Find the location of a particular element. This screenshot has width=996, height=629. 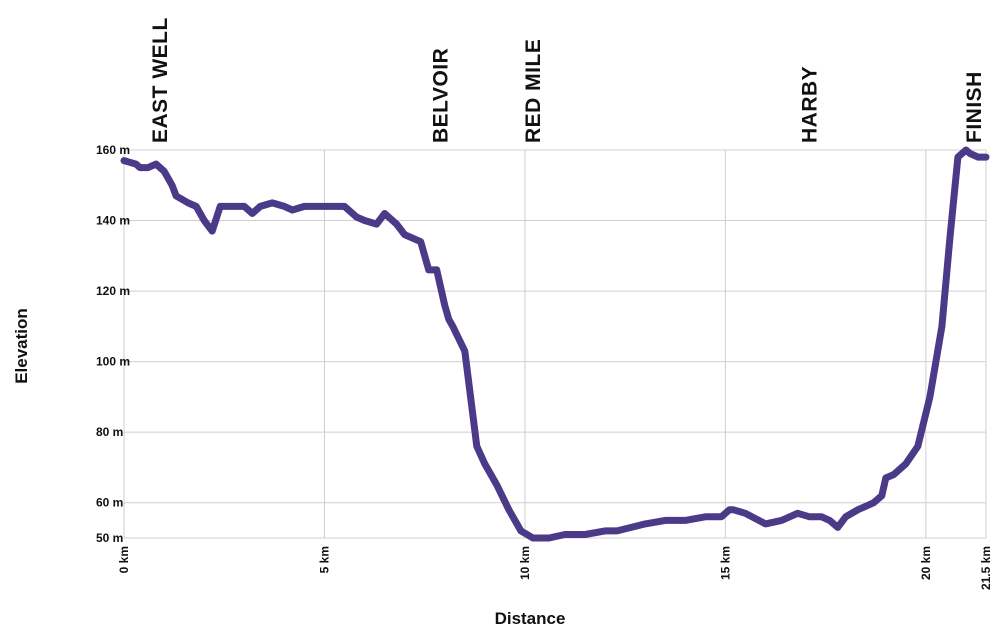

landmark-label: FINISH is located at coordinates (974, 107).